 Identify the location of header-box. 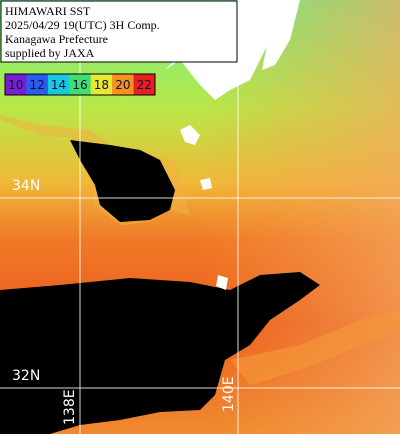
(119, 31).